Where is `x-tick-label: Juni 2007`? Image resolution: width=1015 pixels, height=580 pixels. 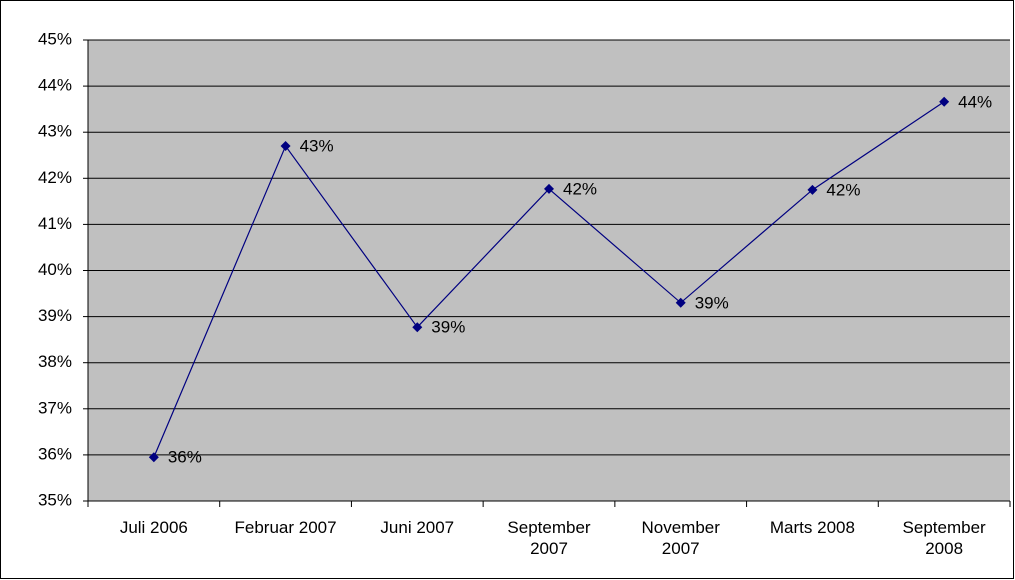
x-tick-label: Juni 2007 is located at coordinates (417, 527).